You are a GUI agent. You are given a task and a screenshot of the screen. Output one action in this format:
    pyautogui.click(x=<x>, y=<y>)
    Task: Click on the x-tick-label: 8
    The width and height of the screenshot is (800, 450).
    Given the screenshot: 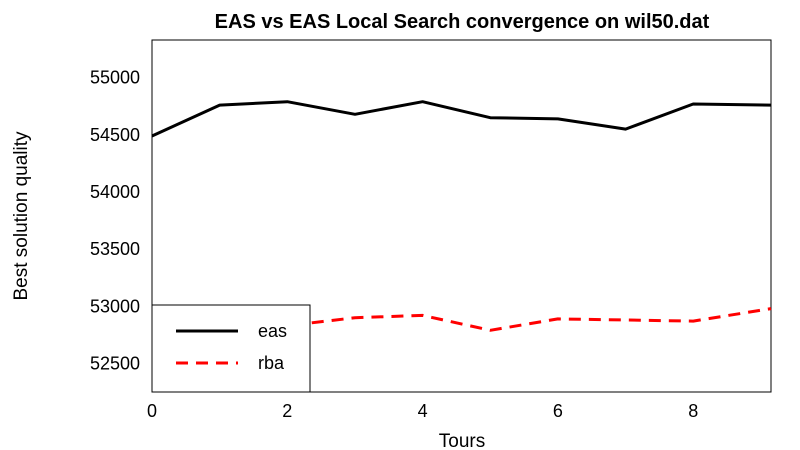 What is the action you would take?
    pyautogui.click(x=693, y=411)
    